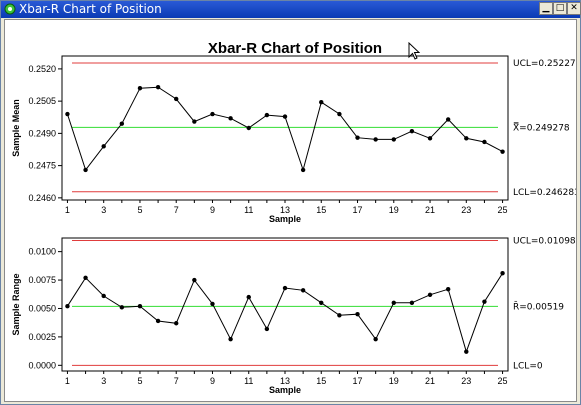  Describe the element at coordinates (42, 280) in the screenshot. I see `y-tick-label: 0.0075` at that location.